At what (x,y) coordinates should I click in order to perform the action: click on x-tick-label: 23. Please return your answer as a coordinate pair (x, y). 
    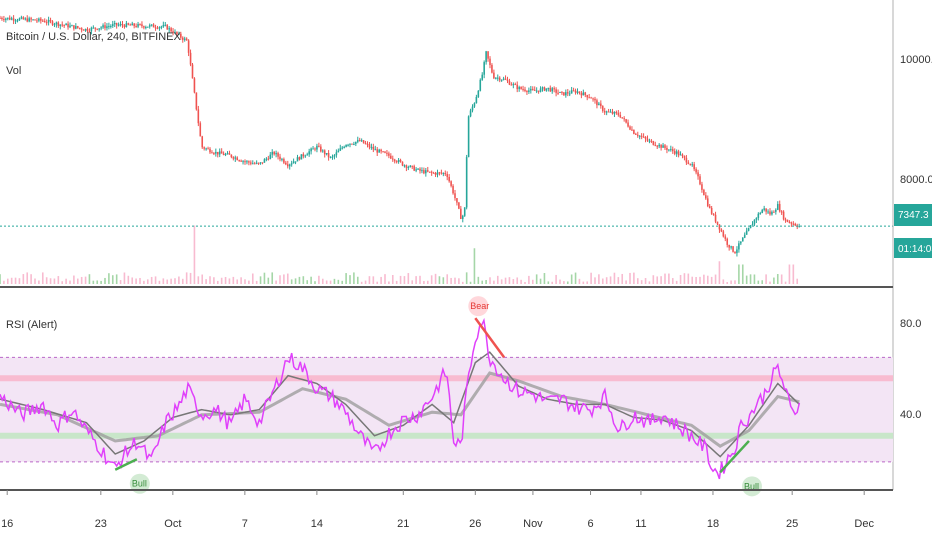
    Looking at the image, I should click on (101, 524).